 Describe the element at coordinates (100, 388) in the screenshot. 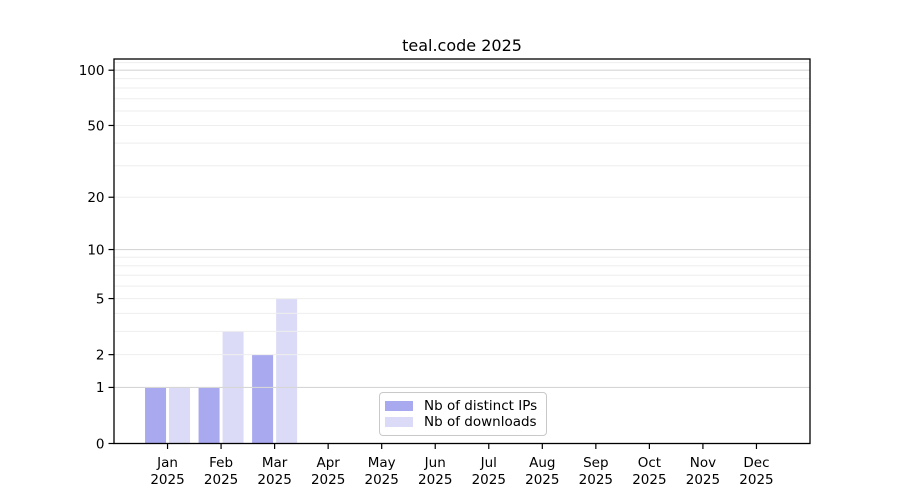

I see `y-tick-label: 1` at that location.